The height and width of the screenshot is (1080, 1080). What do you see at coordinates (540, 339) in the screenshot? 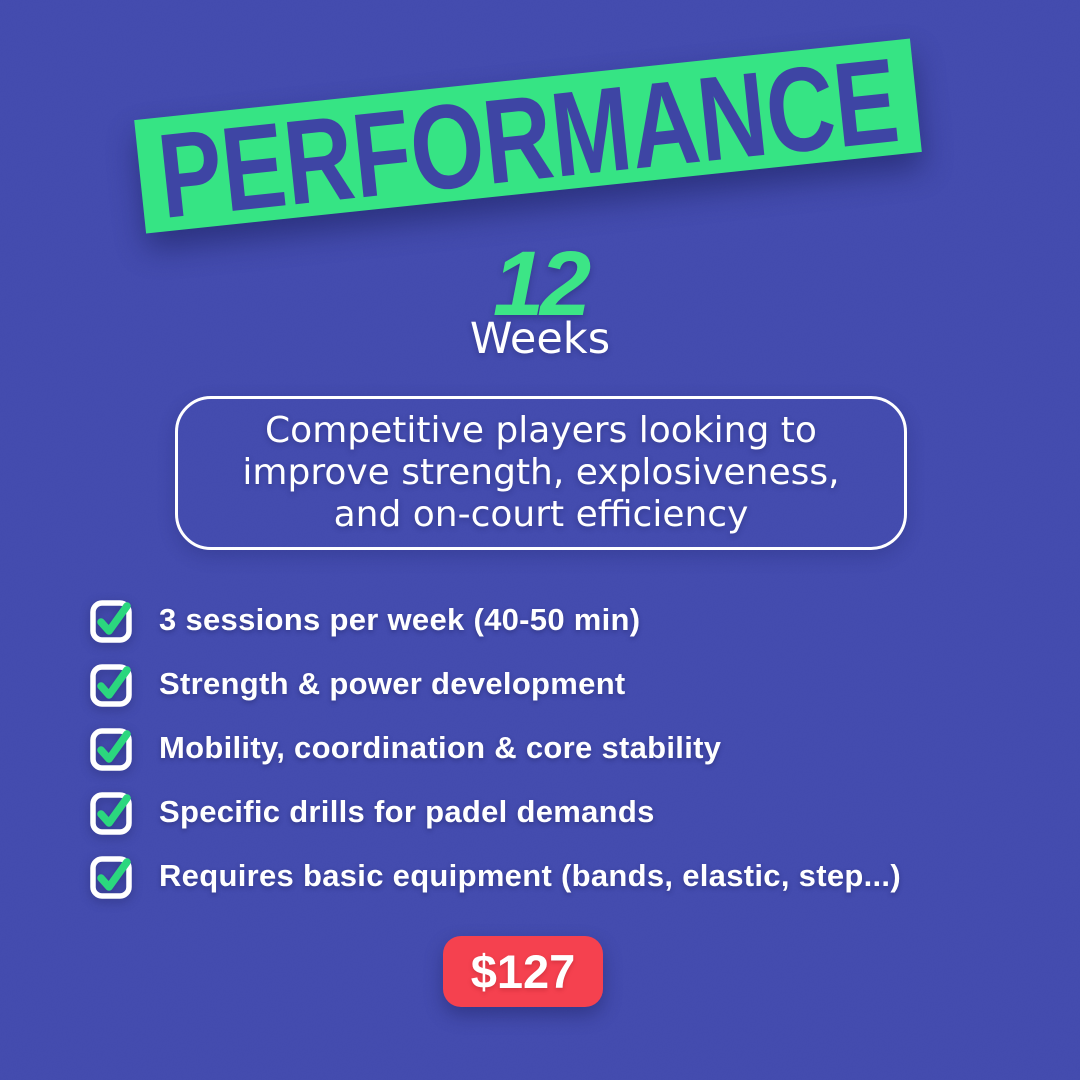
I see `duration-unit: Weeks` at bounding box center [540, 339].